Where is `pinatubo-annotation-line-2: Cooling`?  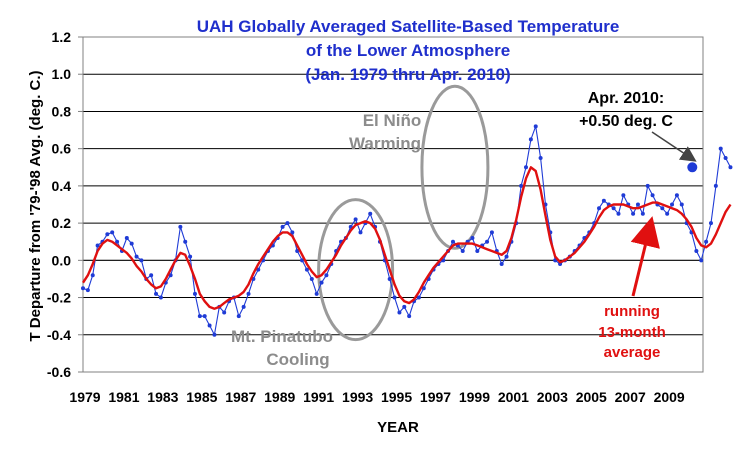
pinatubo-annotation-line-2: Cooling is located at coordinates (297, 359).